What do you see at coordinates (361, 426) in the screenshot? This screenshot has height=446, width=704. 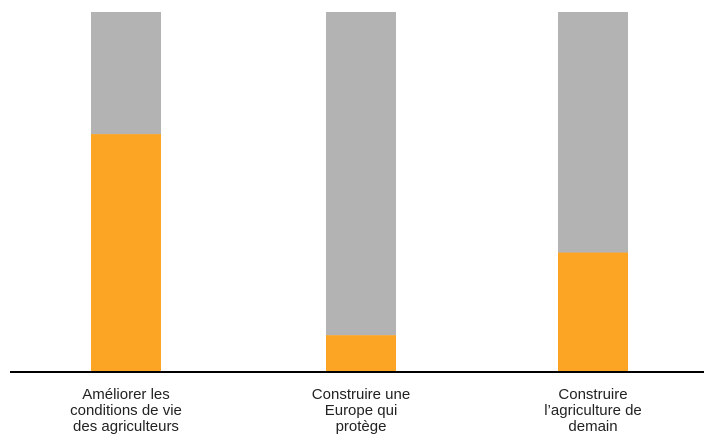 I see `x-tick-label-line: protège` at bounding box center [361, 426].